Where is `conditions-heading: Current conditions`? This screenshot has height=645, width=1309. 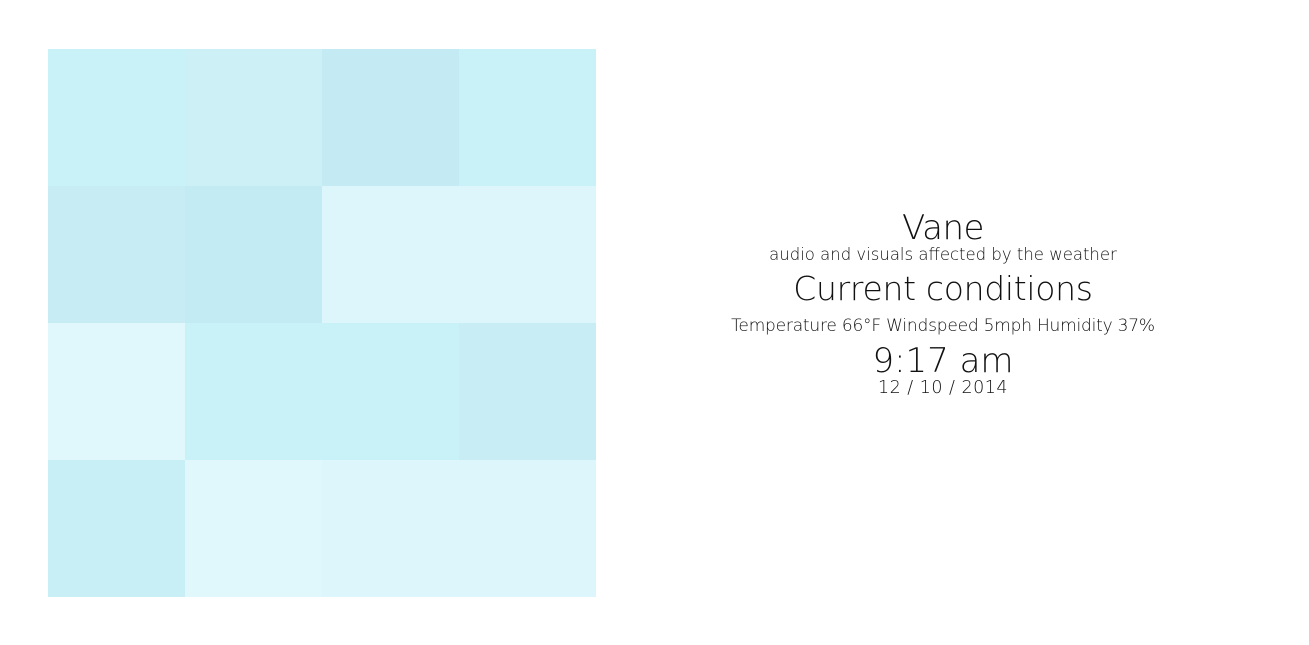 conditions-heading: Current conditions is located at coordinates (943, 288).